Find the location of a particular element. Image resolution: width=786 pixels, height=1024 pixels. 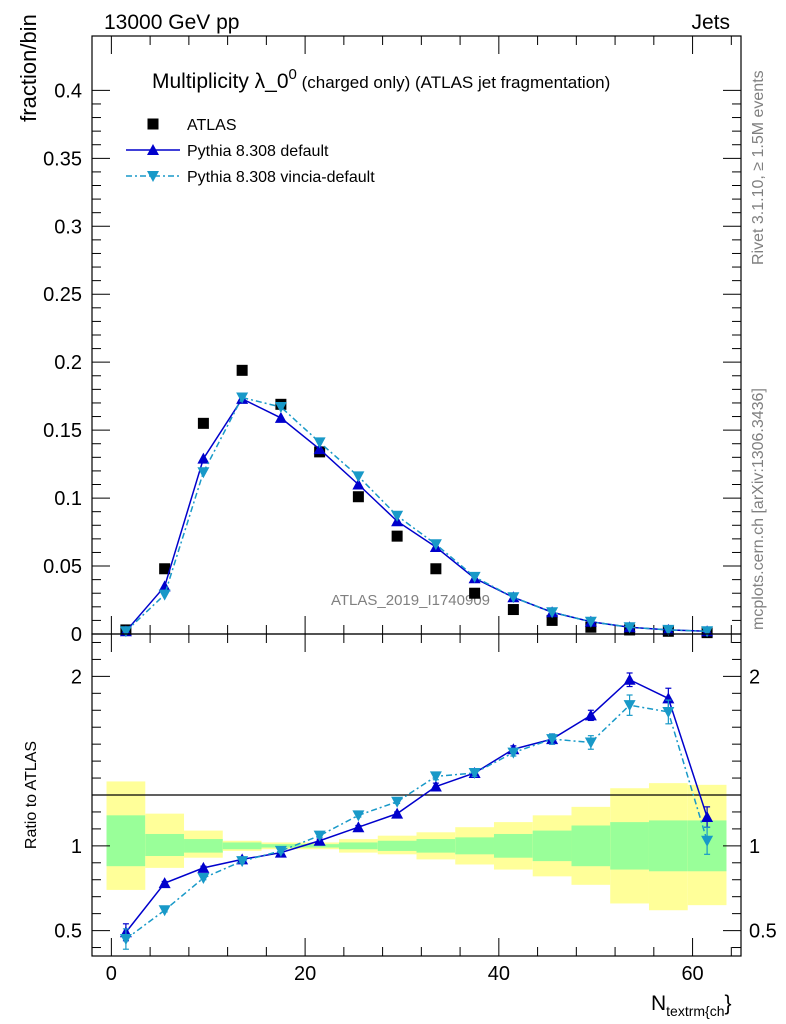

lower-ytick-label: 0.5 is located at coordinates (68, 932).